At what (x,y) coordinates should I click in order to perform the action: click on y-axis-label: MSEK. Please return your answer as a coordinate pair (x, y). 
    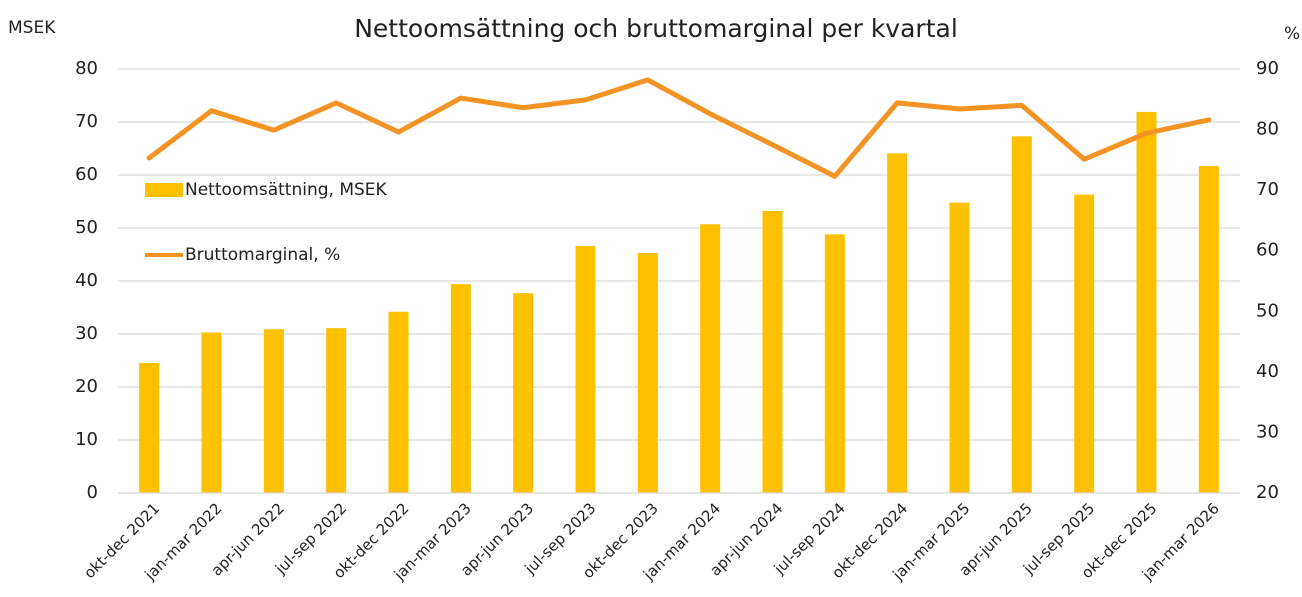
    Looking at the image, I should click on (32, 28).